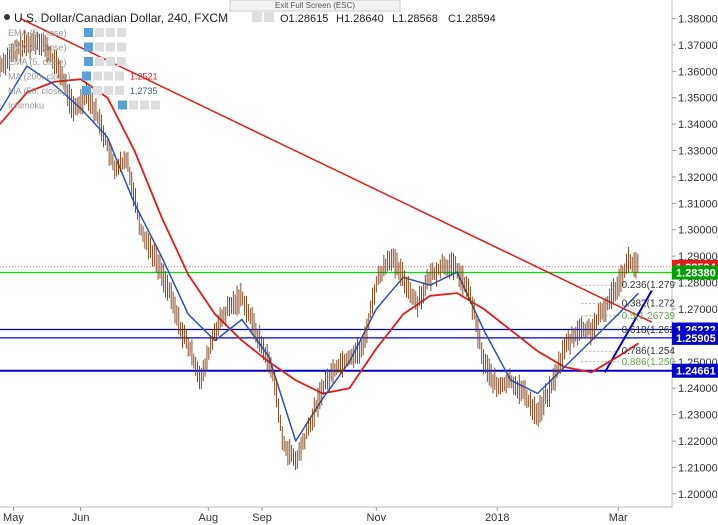 The image size is (718, 525). What do you see at coordinates (618, 518) in the screenshot?
I see `x-tick-label: Mar` at bounding box center [618, 518].